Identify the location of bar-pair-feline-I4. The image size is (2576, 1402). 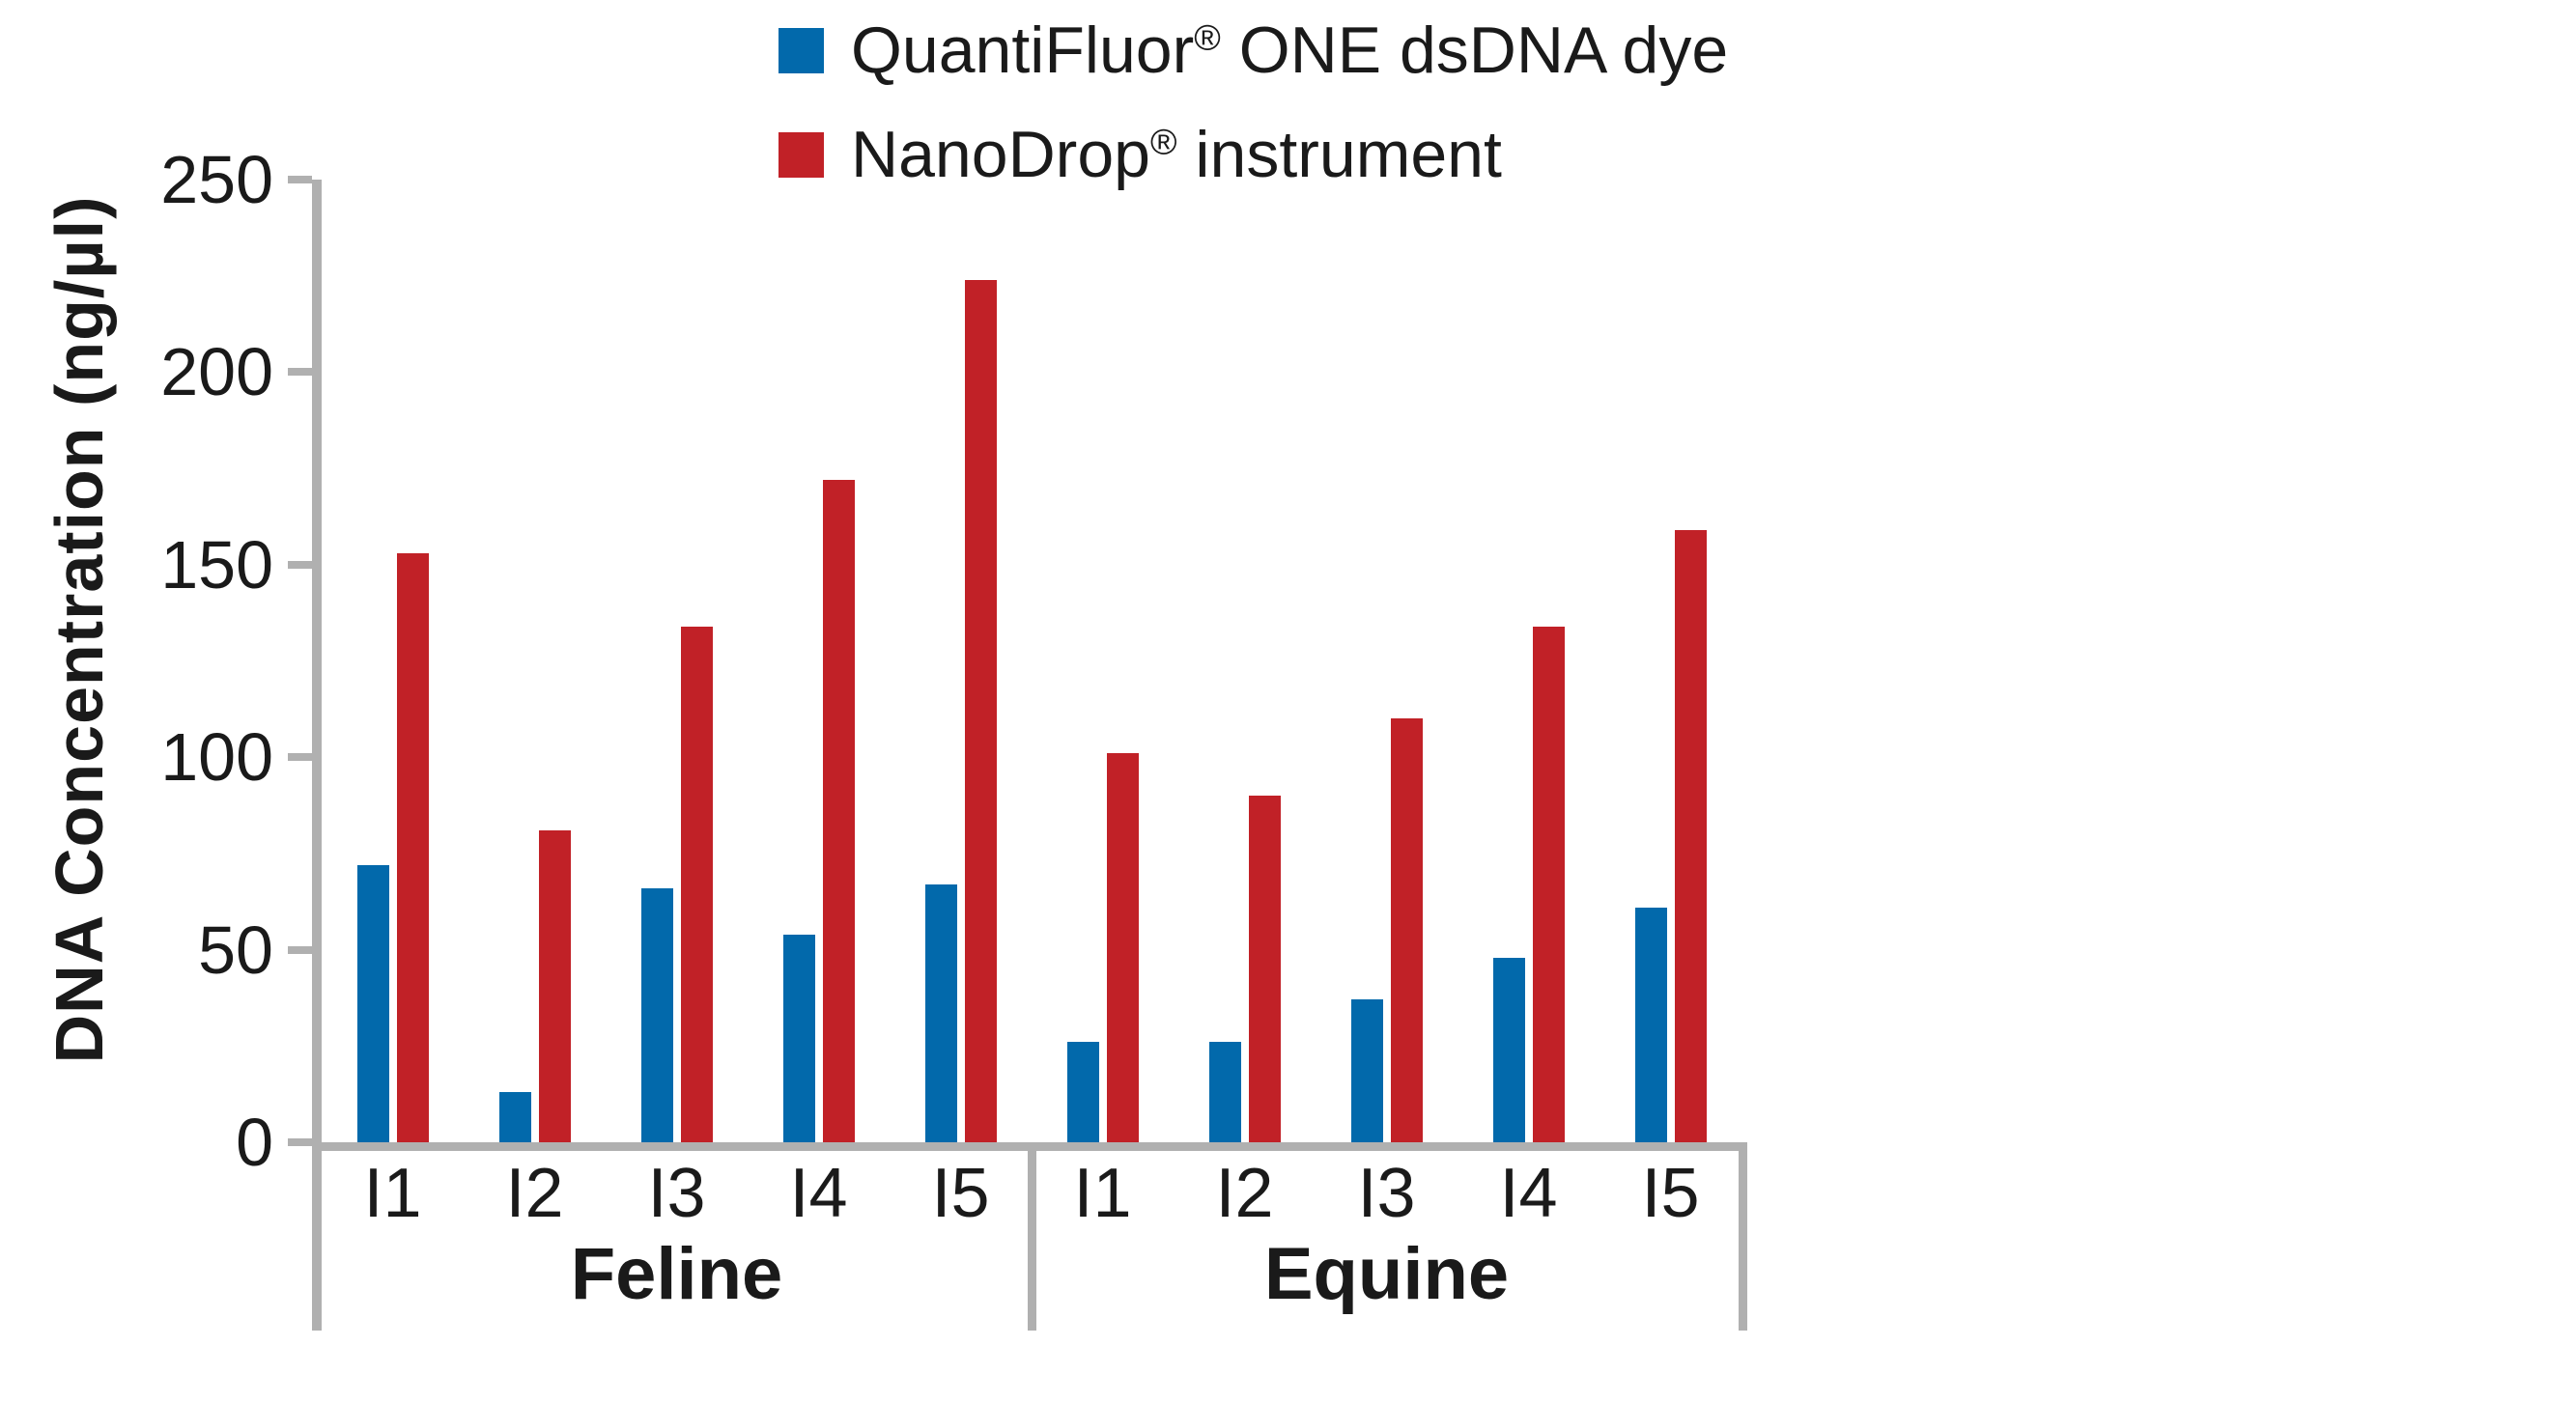
(819, 661).